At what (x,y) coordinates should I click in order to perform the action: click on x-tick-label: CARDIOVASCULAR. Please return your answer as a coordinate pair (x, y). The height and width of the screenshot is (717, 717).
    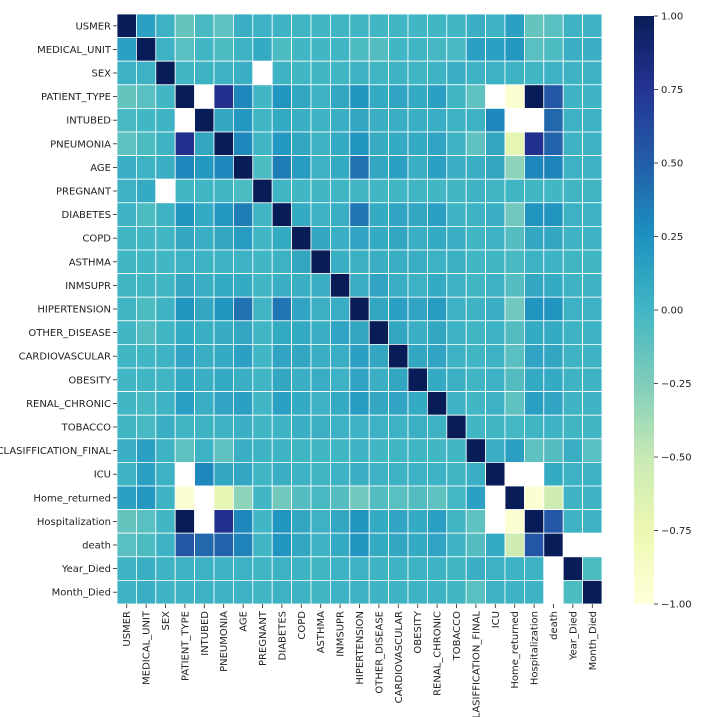
    Looking at the image, I should click on (399, 657).